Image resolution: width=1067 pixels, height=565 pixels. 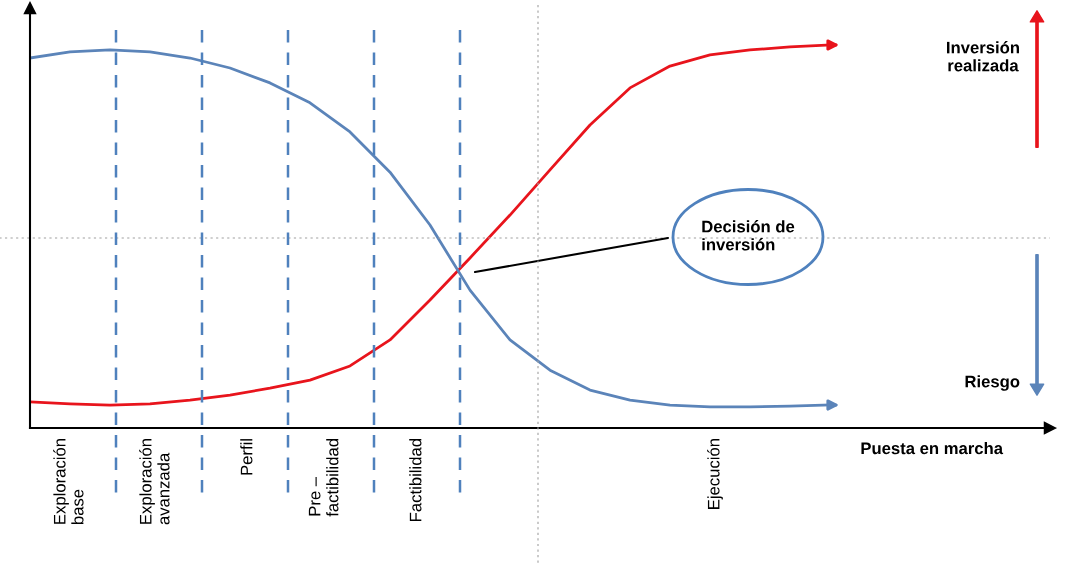 I want to click on text: Inversión realizada, so click(x=983, y=56).